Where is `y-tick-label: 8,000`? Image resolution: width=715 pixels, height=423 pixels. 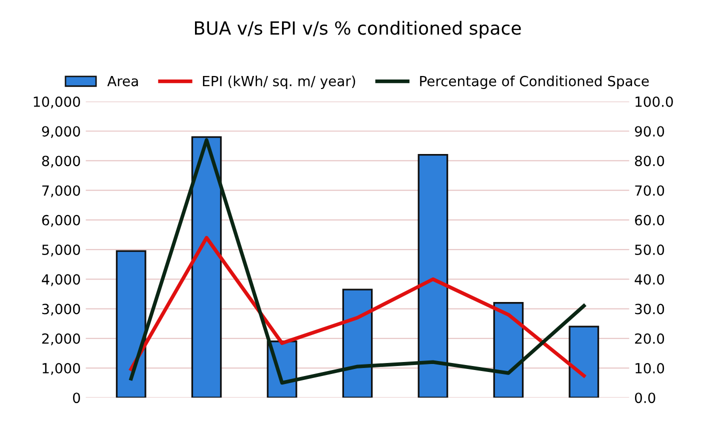
y-tick-label: 8,000 is located at coordinates (61, 162).